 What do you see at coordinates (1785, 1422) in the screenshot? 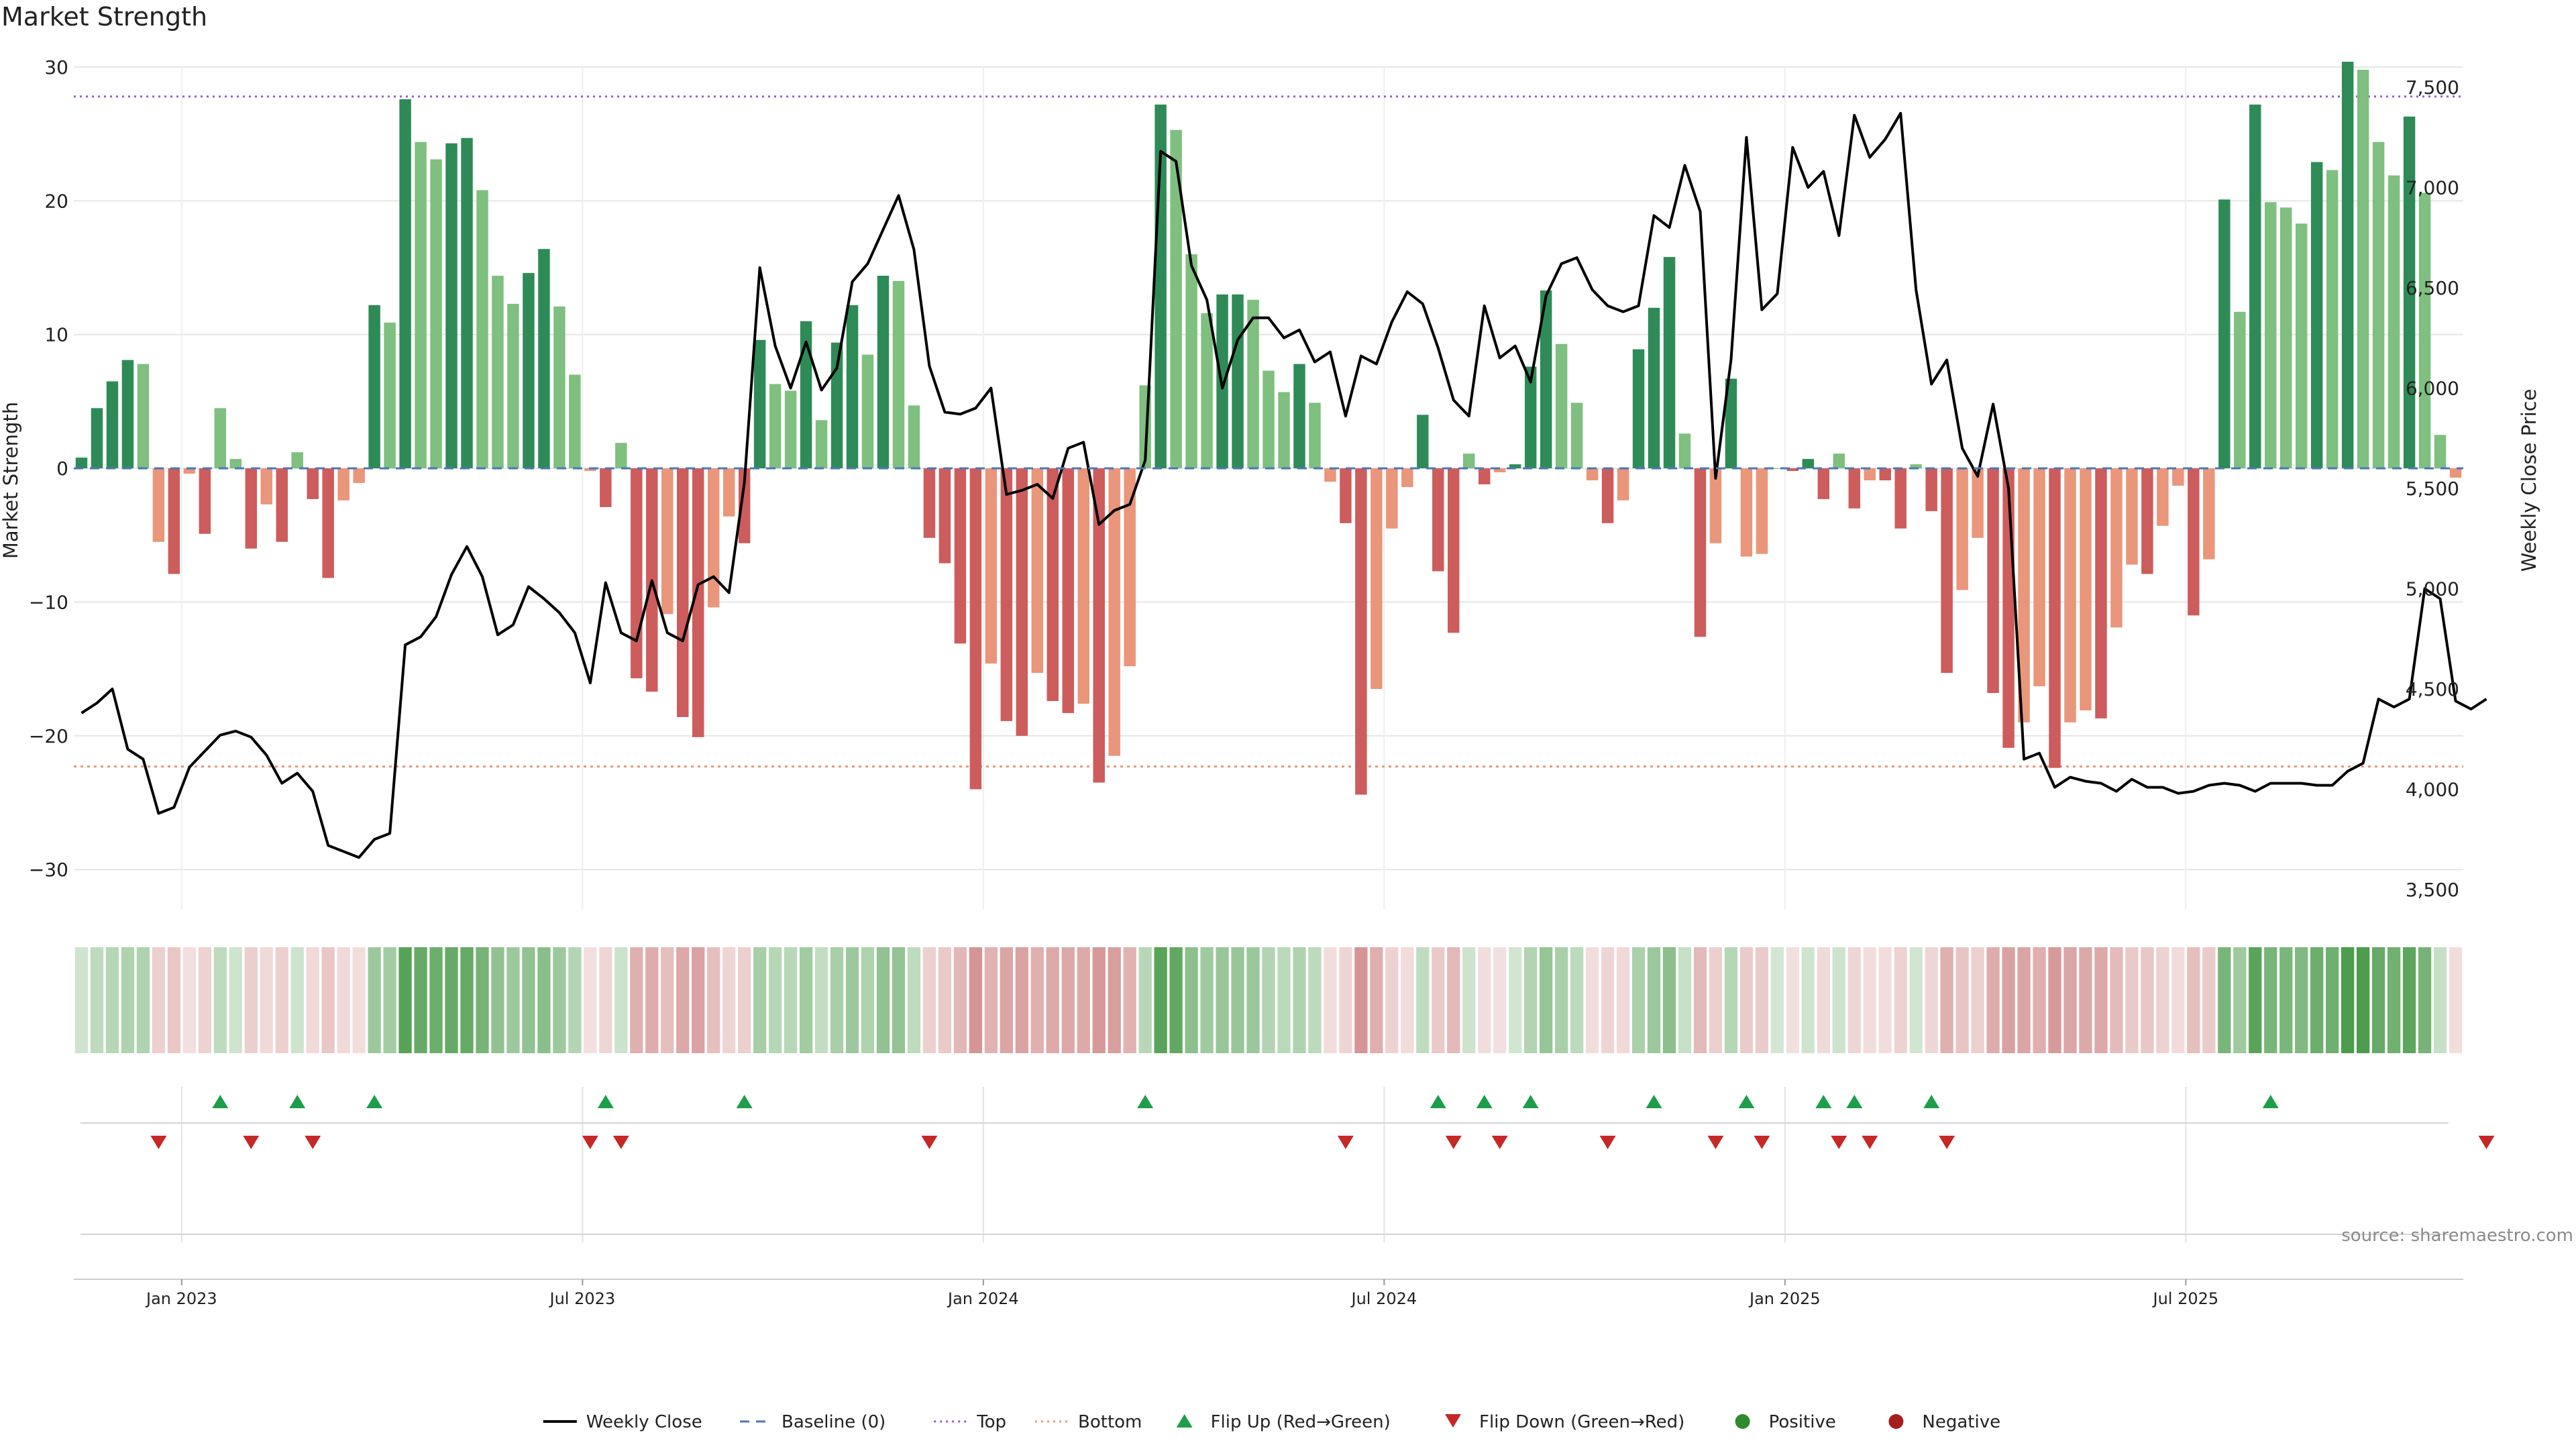
I see `legend-item: Positive` at bounding box center [1785, 1422].